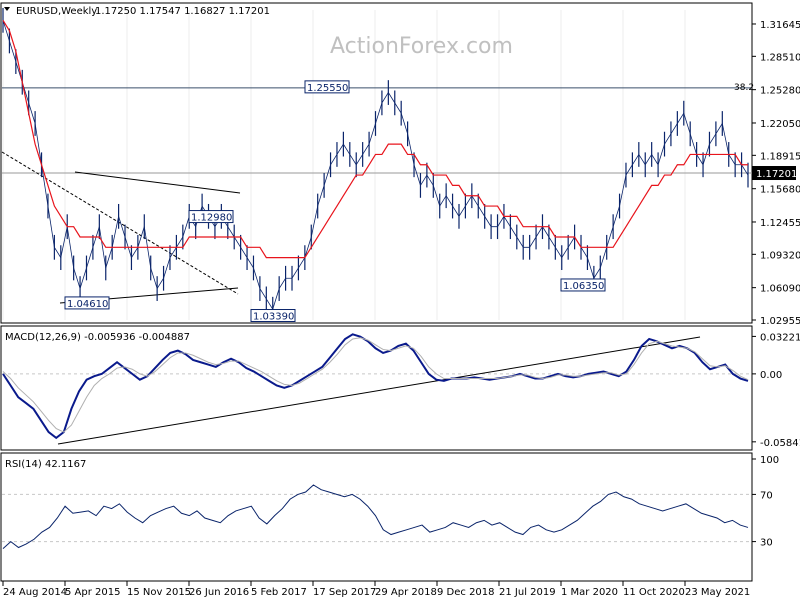  I want to click on chart-title: EURUSD,Weekly, so click(56, 11).